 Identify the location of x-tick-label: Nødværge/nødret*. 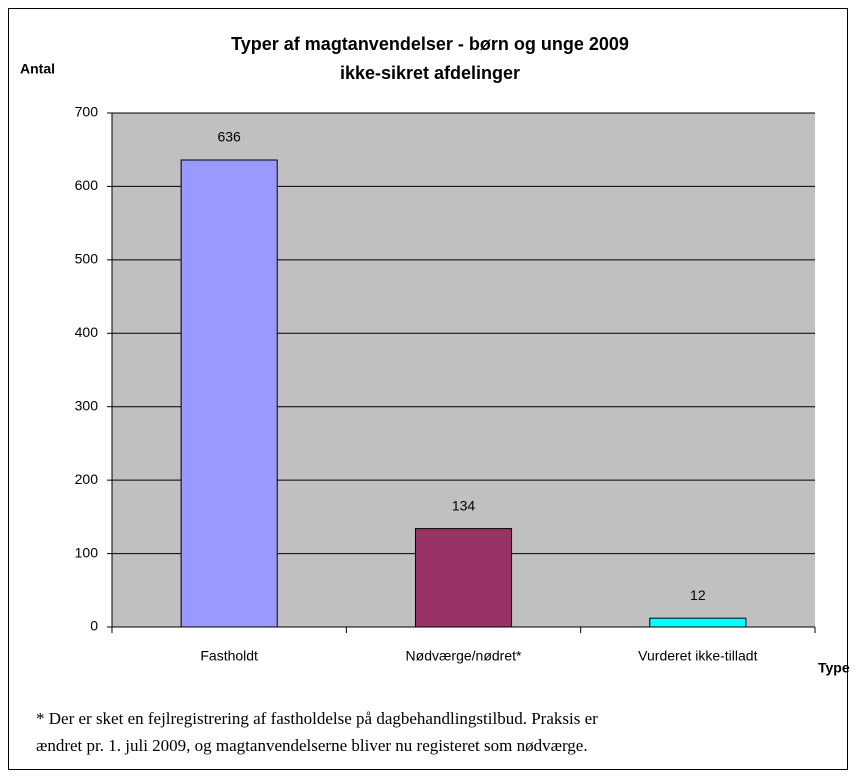
(464, 656).